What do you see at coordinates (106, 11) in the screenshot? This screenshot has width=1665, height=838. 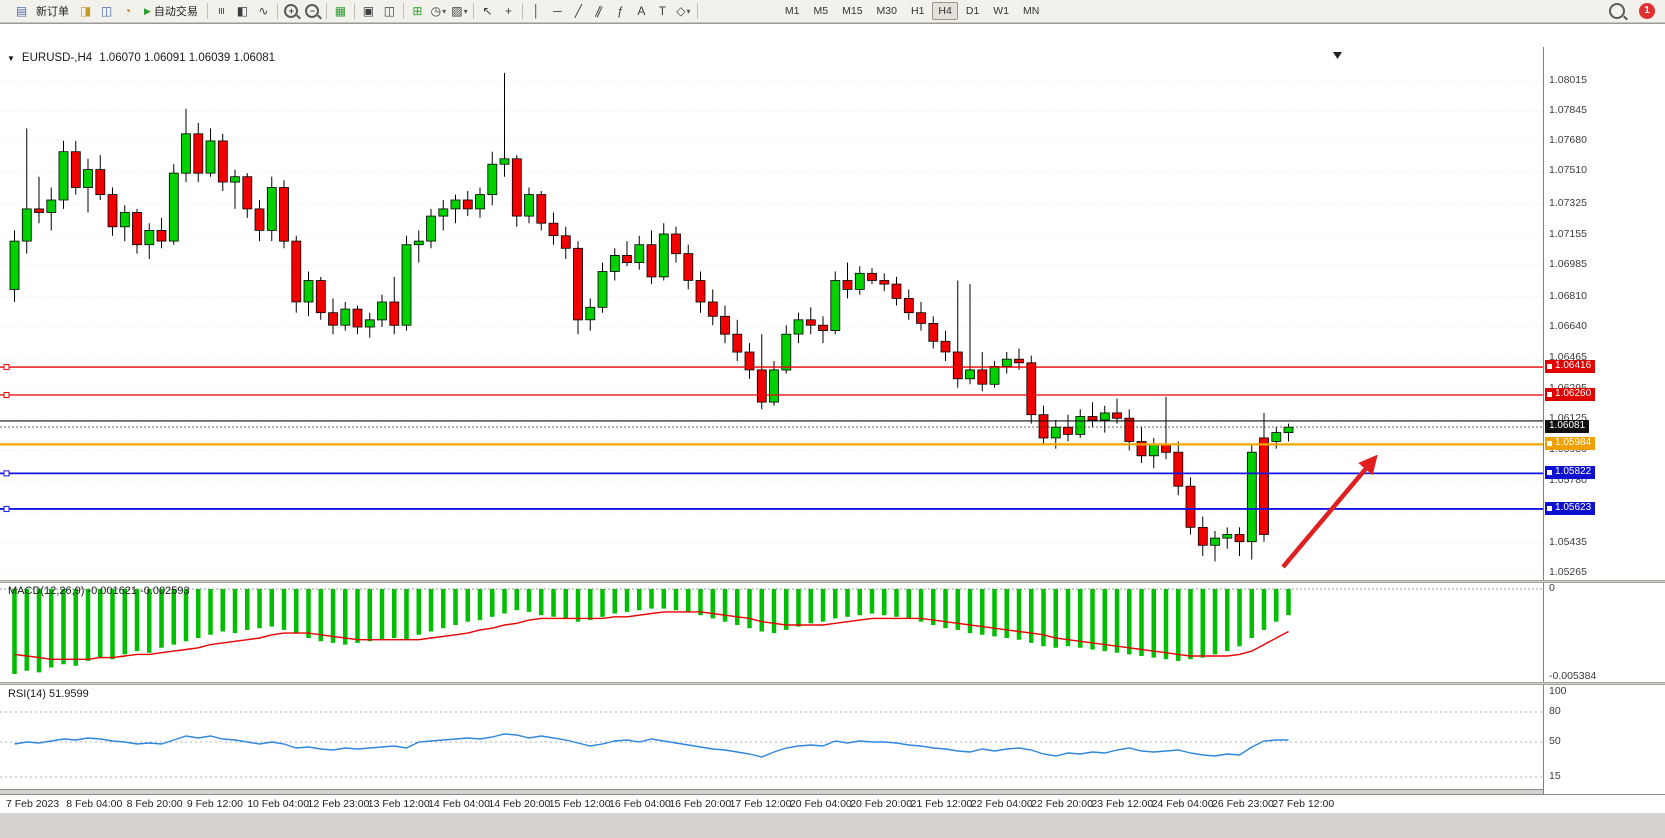 I see `profiles-icon: ◫` at bounding box center [106, 11].